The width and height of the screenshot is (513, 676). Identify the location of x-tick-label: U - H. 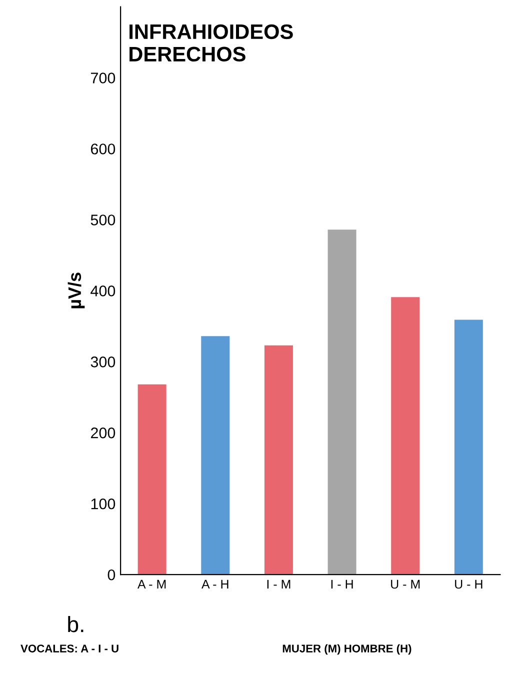
(468, 584).